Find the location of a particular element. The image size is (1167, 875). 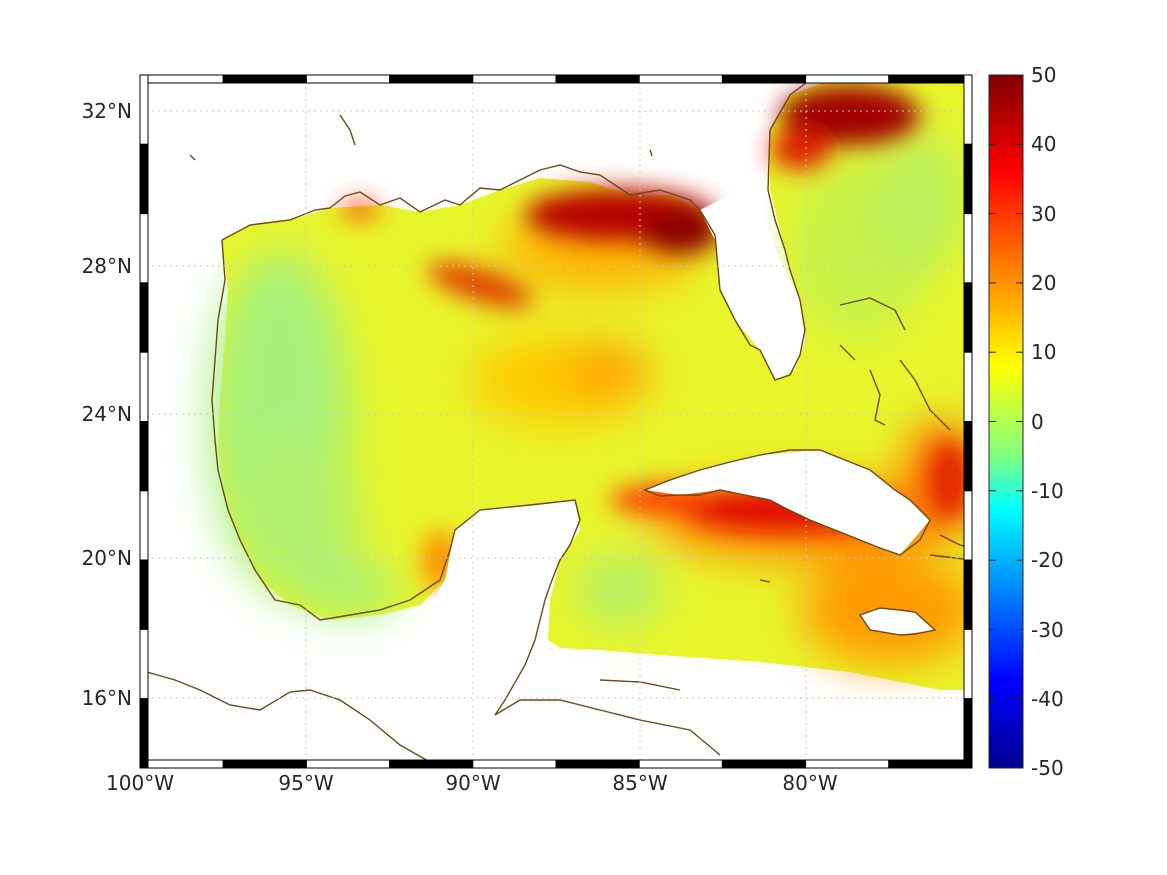

colorbar-label-minus-40: -40 is located at coordinates (1047, 699).